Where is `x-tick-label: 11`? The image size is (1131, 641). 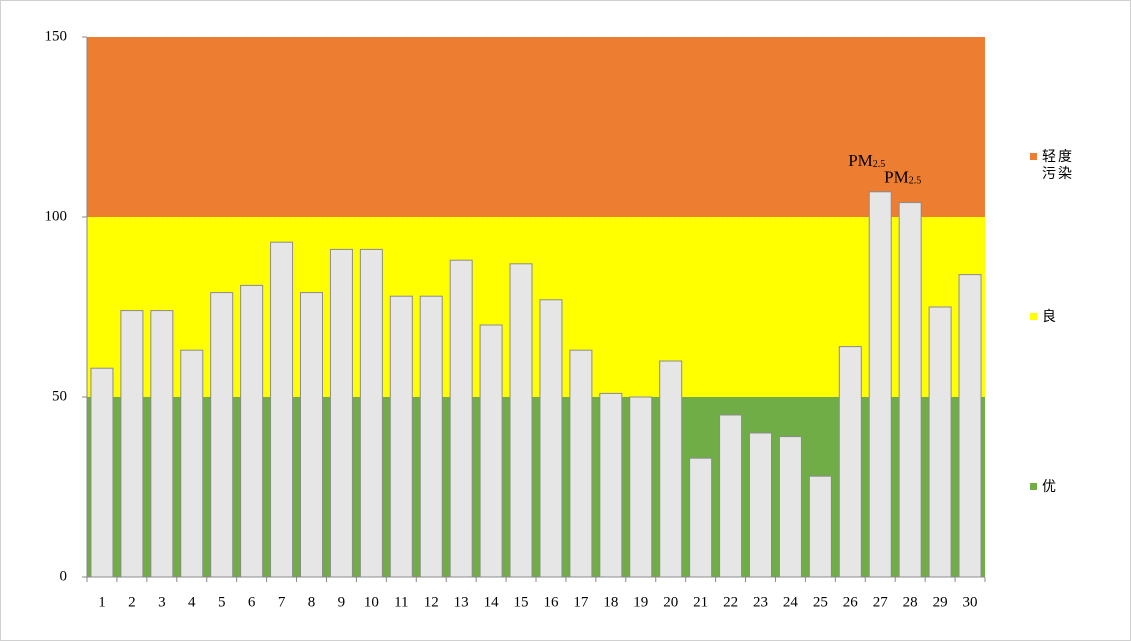
x-tick-label: 11 is located at coordinates (401, 602).